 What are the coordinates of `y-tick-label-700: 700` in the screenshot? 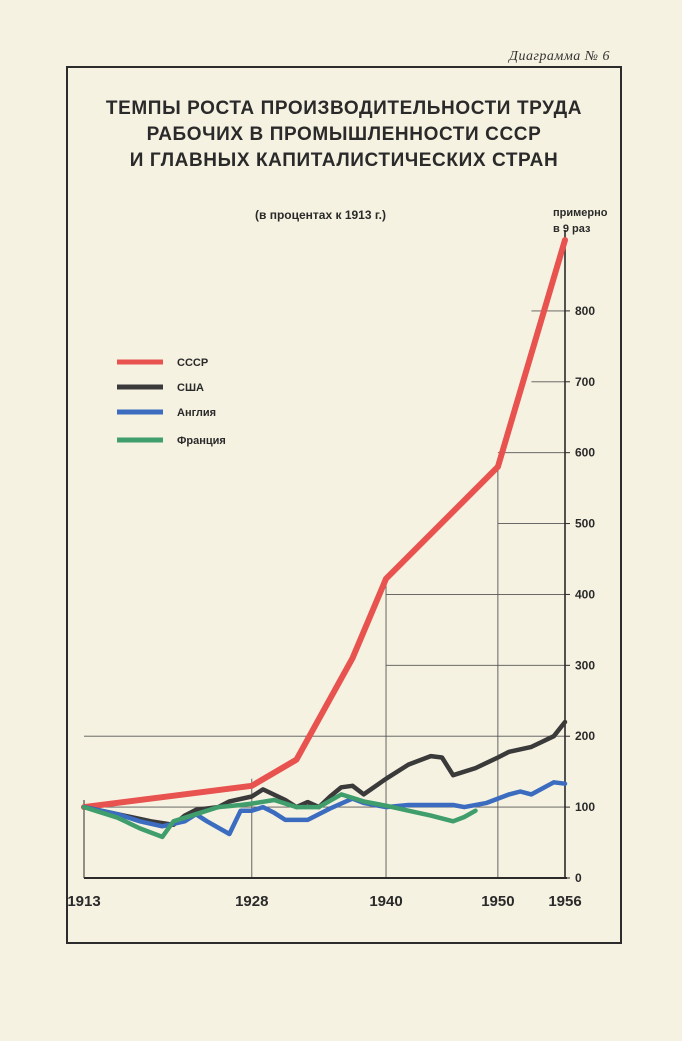 It's located at (585, 382).